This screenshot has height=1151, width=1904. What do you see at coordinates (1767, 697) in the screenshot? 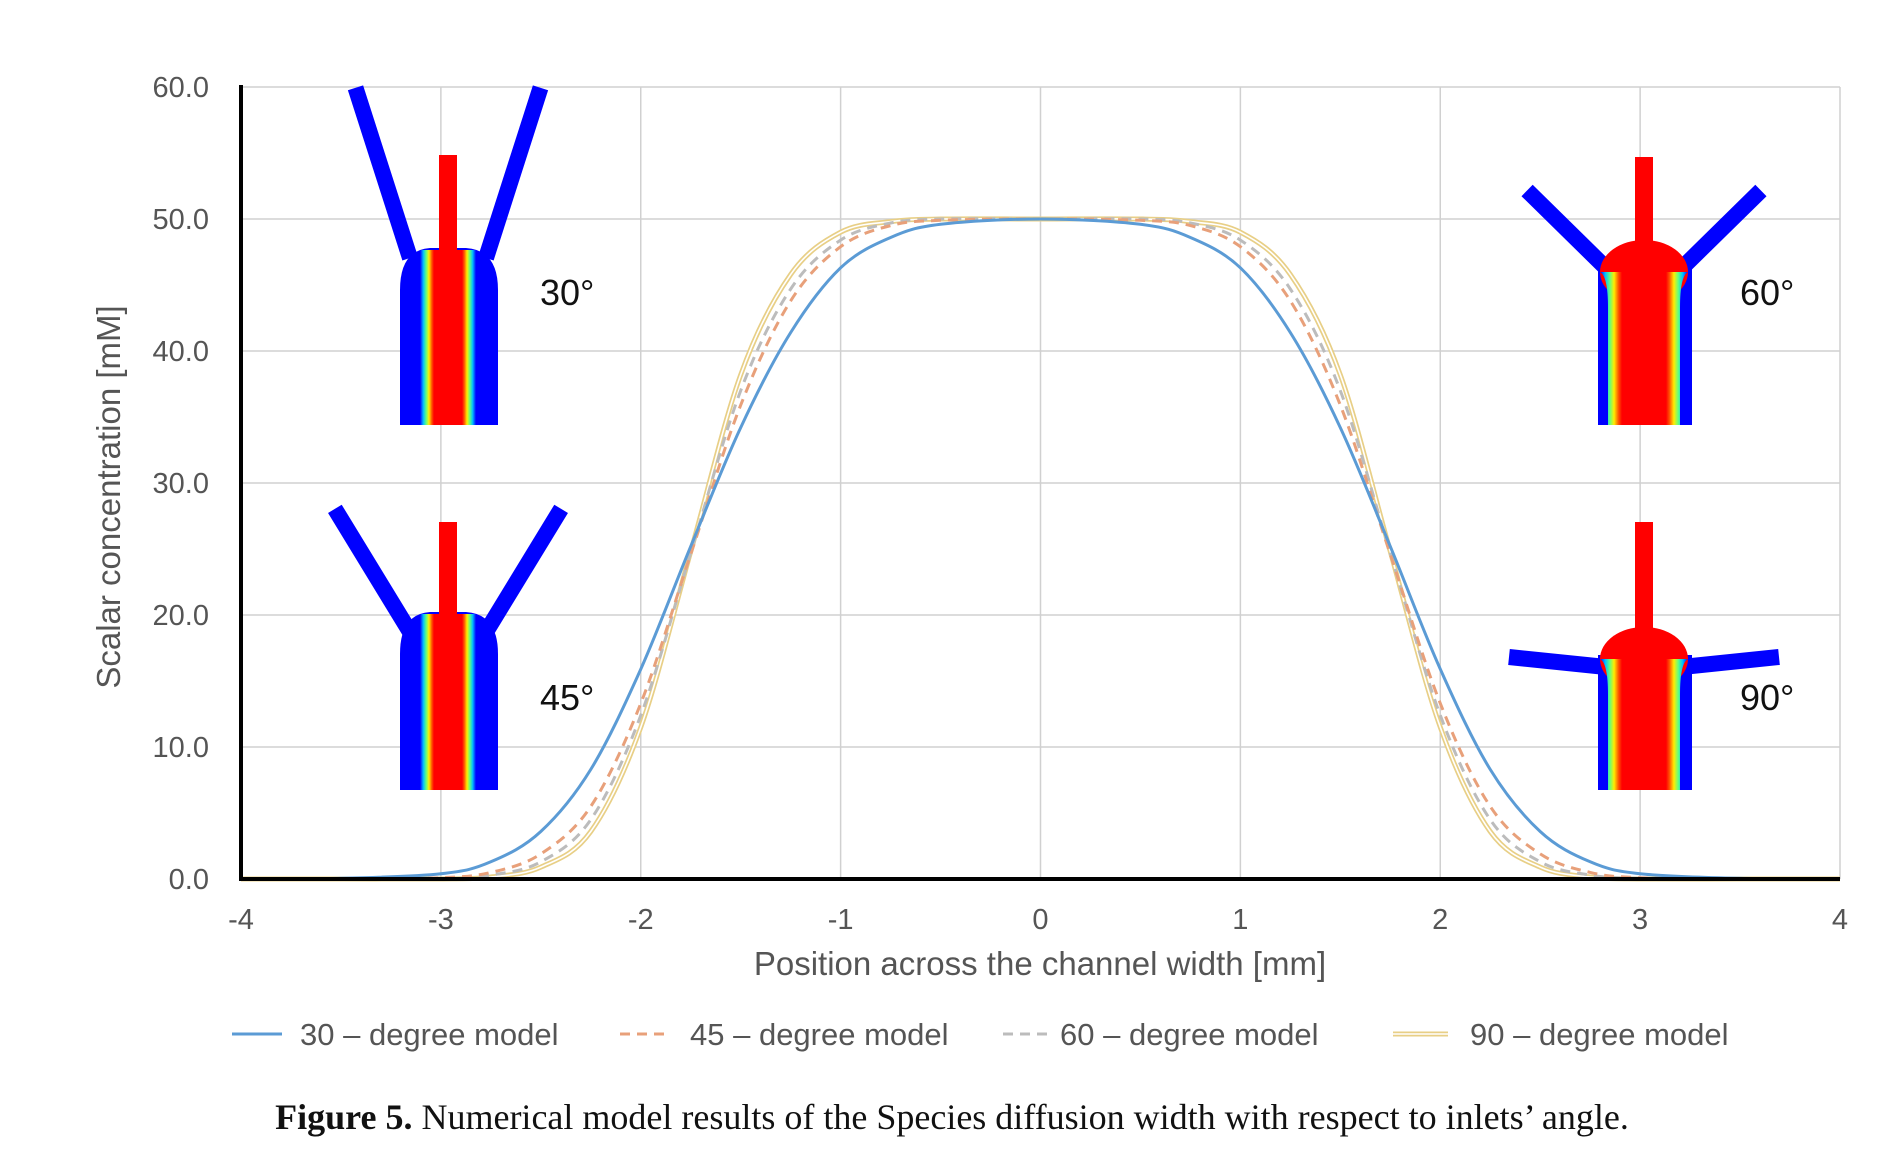
I see `inset-angle-label: 90°` at bounding box center [1767, 697].